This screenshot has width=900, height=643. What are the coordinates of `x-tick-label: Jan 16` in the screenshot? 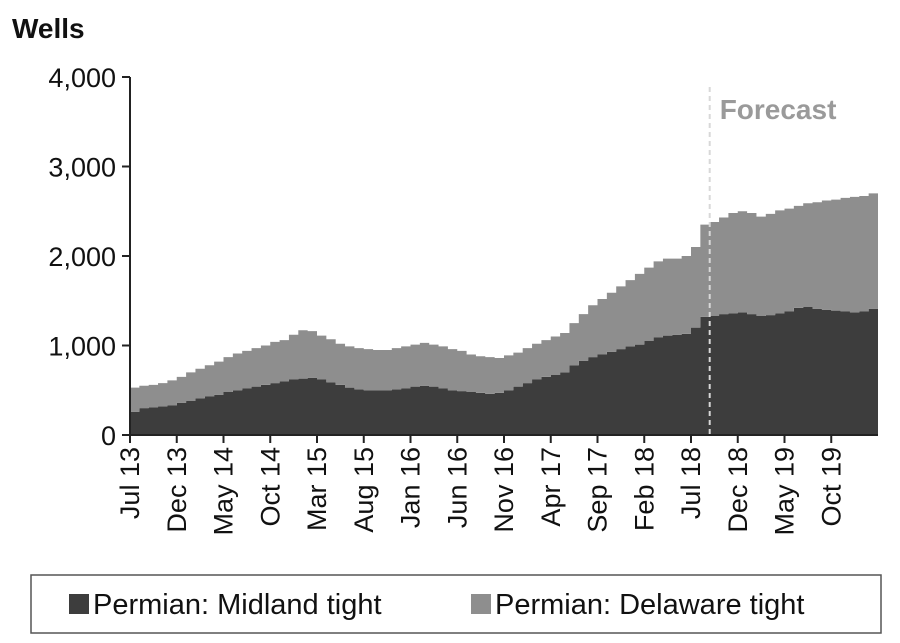 It's located at (411, 487).